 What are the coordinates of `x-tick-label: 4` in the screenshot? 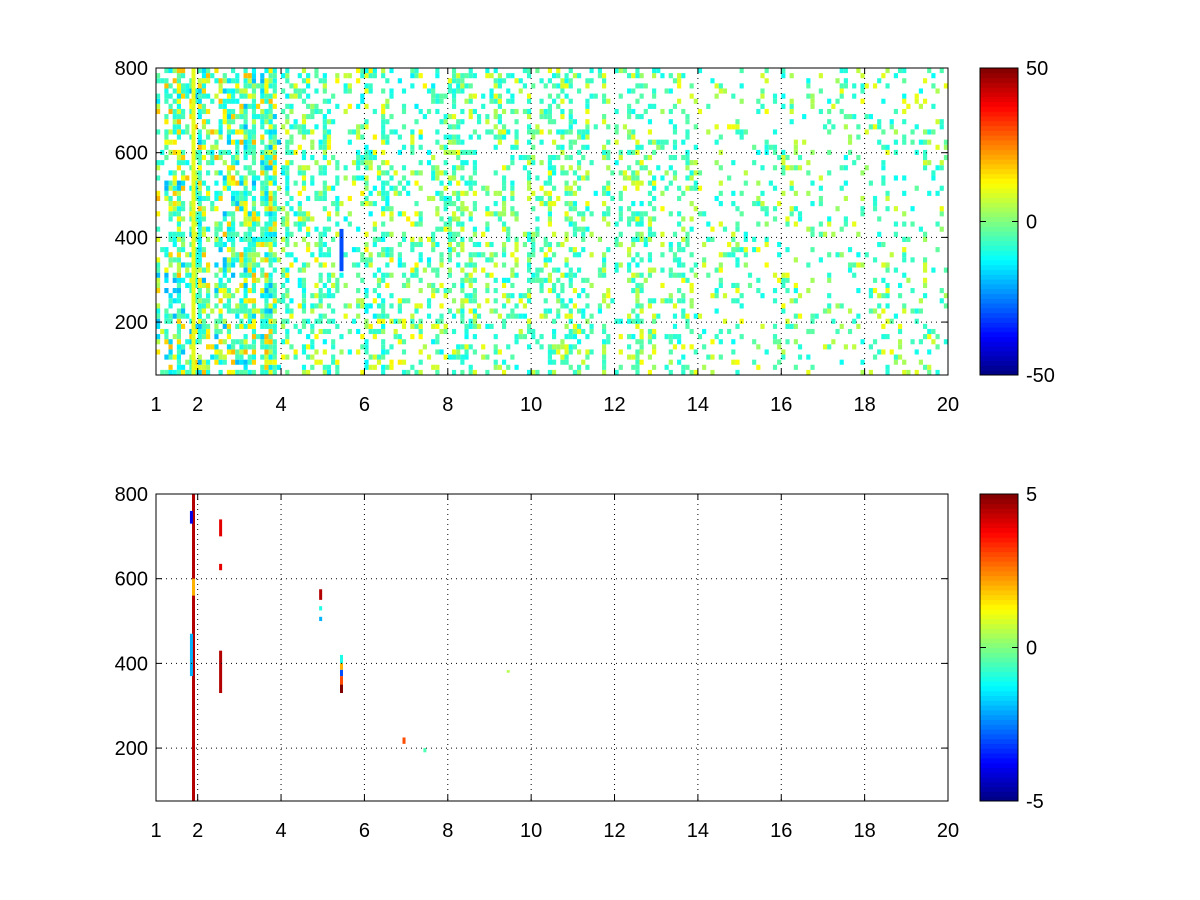 It's located at (280, 831).